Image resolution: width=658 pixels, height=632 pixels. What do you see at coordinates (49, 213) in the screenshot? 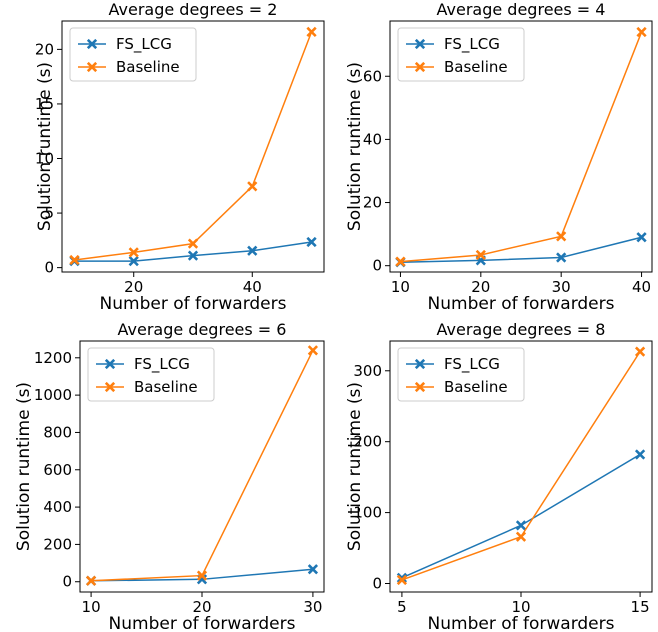
I see `y-tick-label: 5` at bounding box center [49, 213].